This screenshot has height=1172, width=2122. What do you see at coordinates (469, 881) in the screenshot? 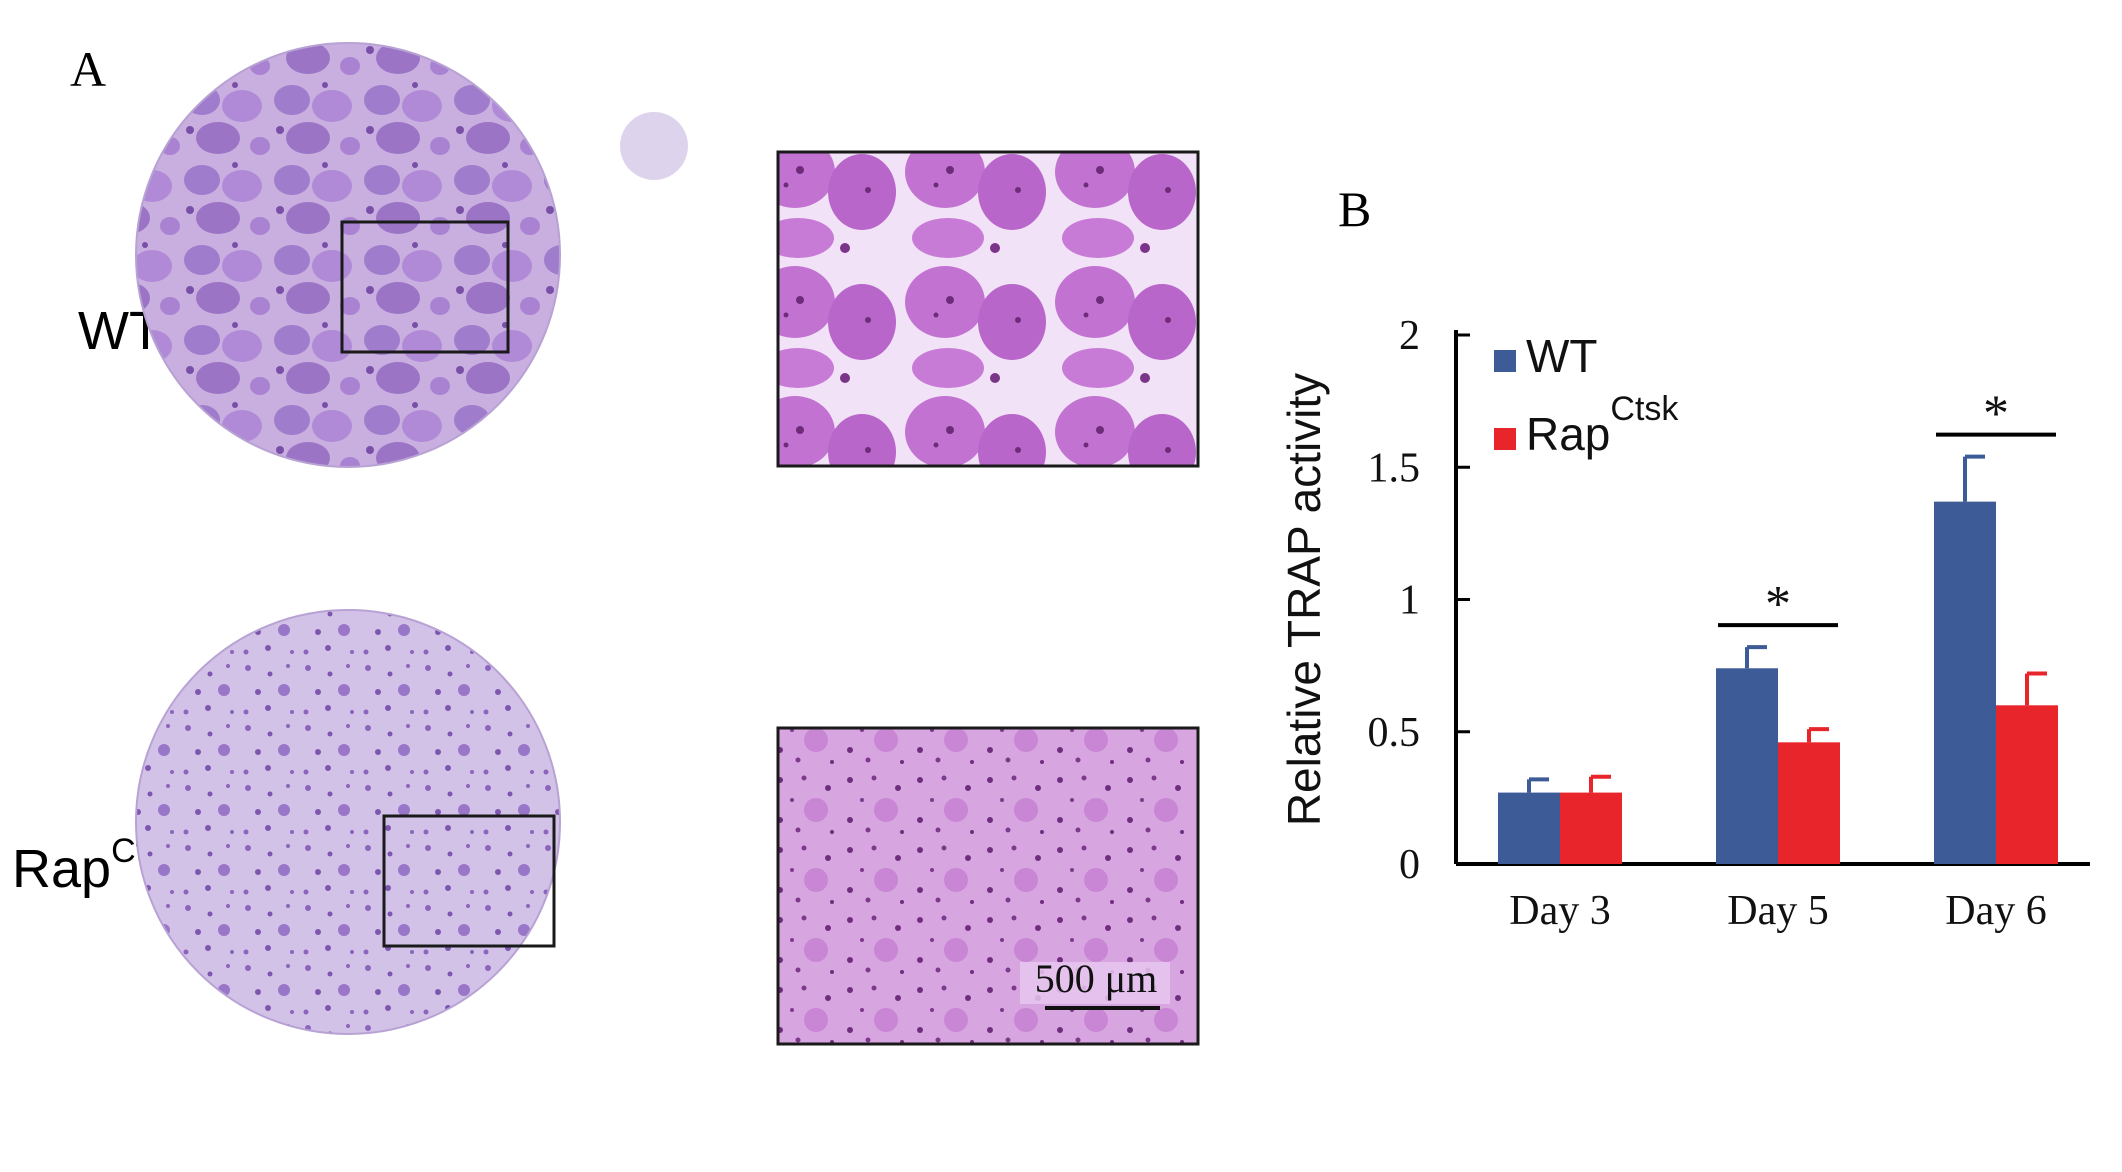
I see `rap-inset-box` at bounding box center [469, 881].